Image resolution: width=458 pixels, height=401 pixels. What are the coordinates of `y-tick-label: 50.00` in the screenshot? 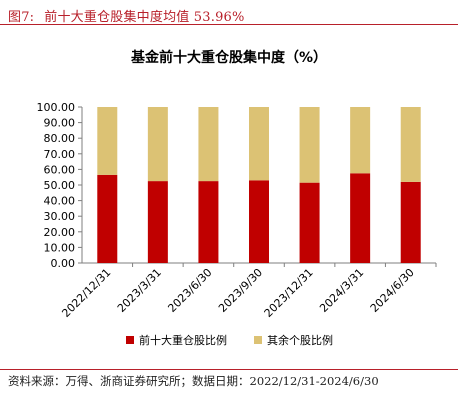 It's located at (60, 185).